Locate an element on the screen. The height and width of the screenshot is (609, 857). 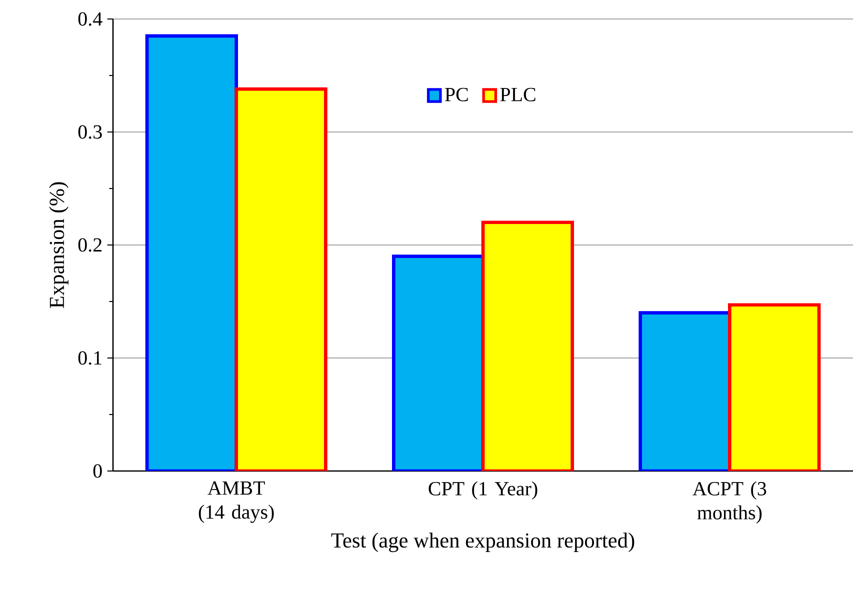
y-tick-label: 0 is located at coordinates (97, 471).